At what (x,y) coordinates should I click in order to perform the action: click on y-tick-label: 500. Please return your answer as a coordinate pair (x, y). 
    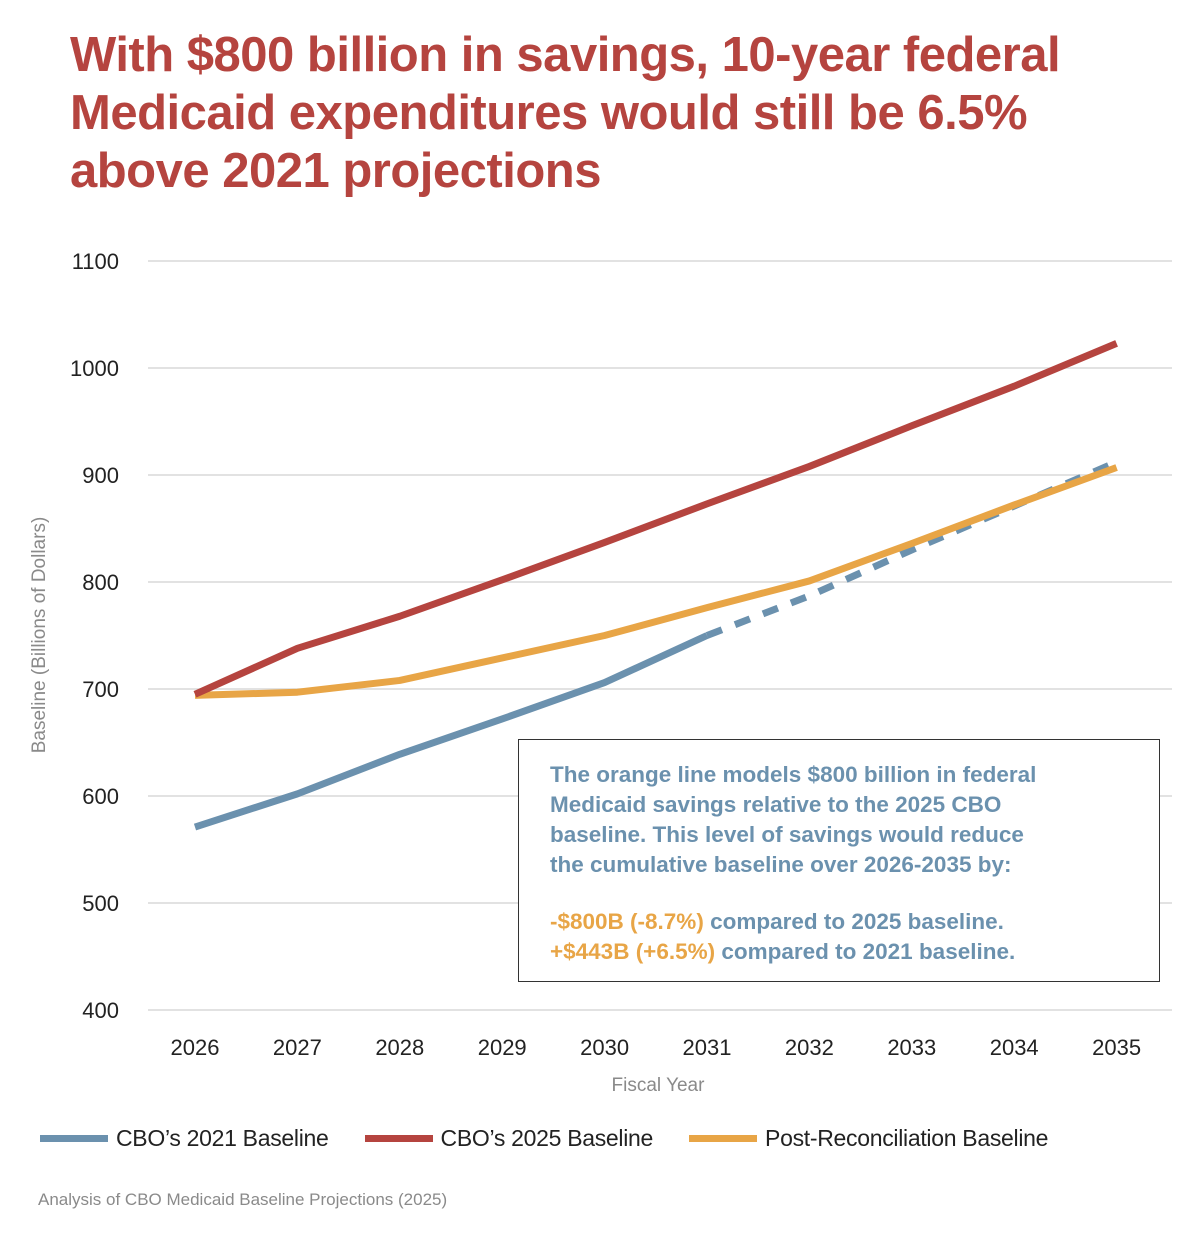
    Looking at the image, I should click on (100, 903).